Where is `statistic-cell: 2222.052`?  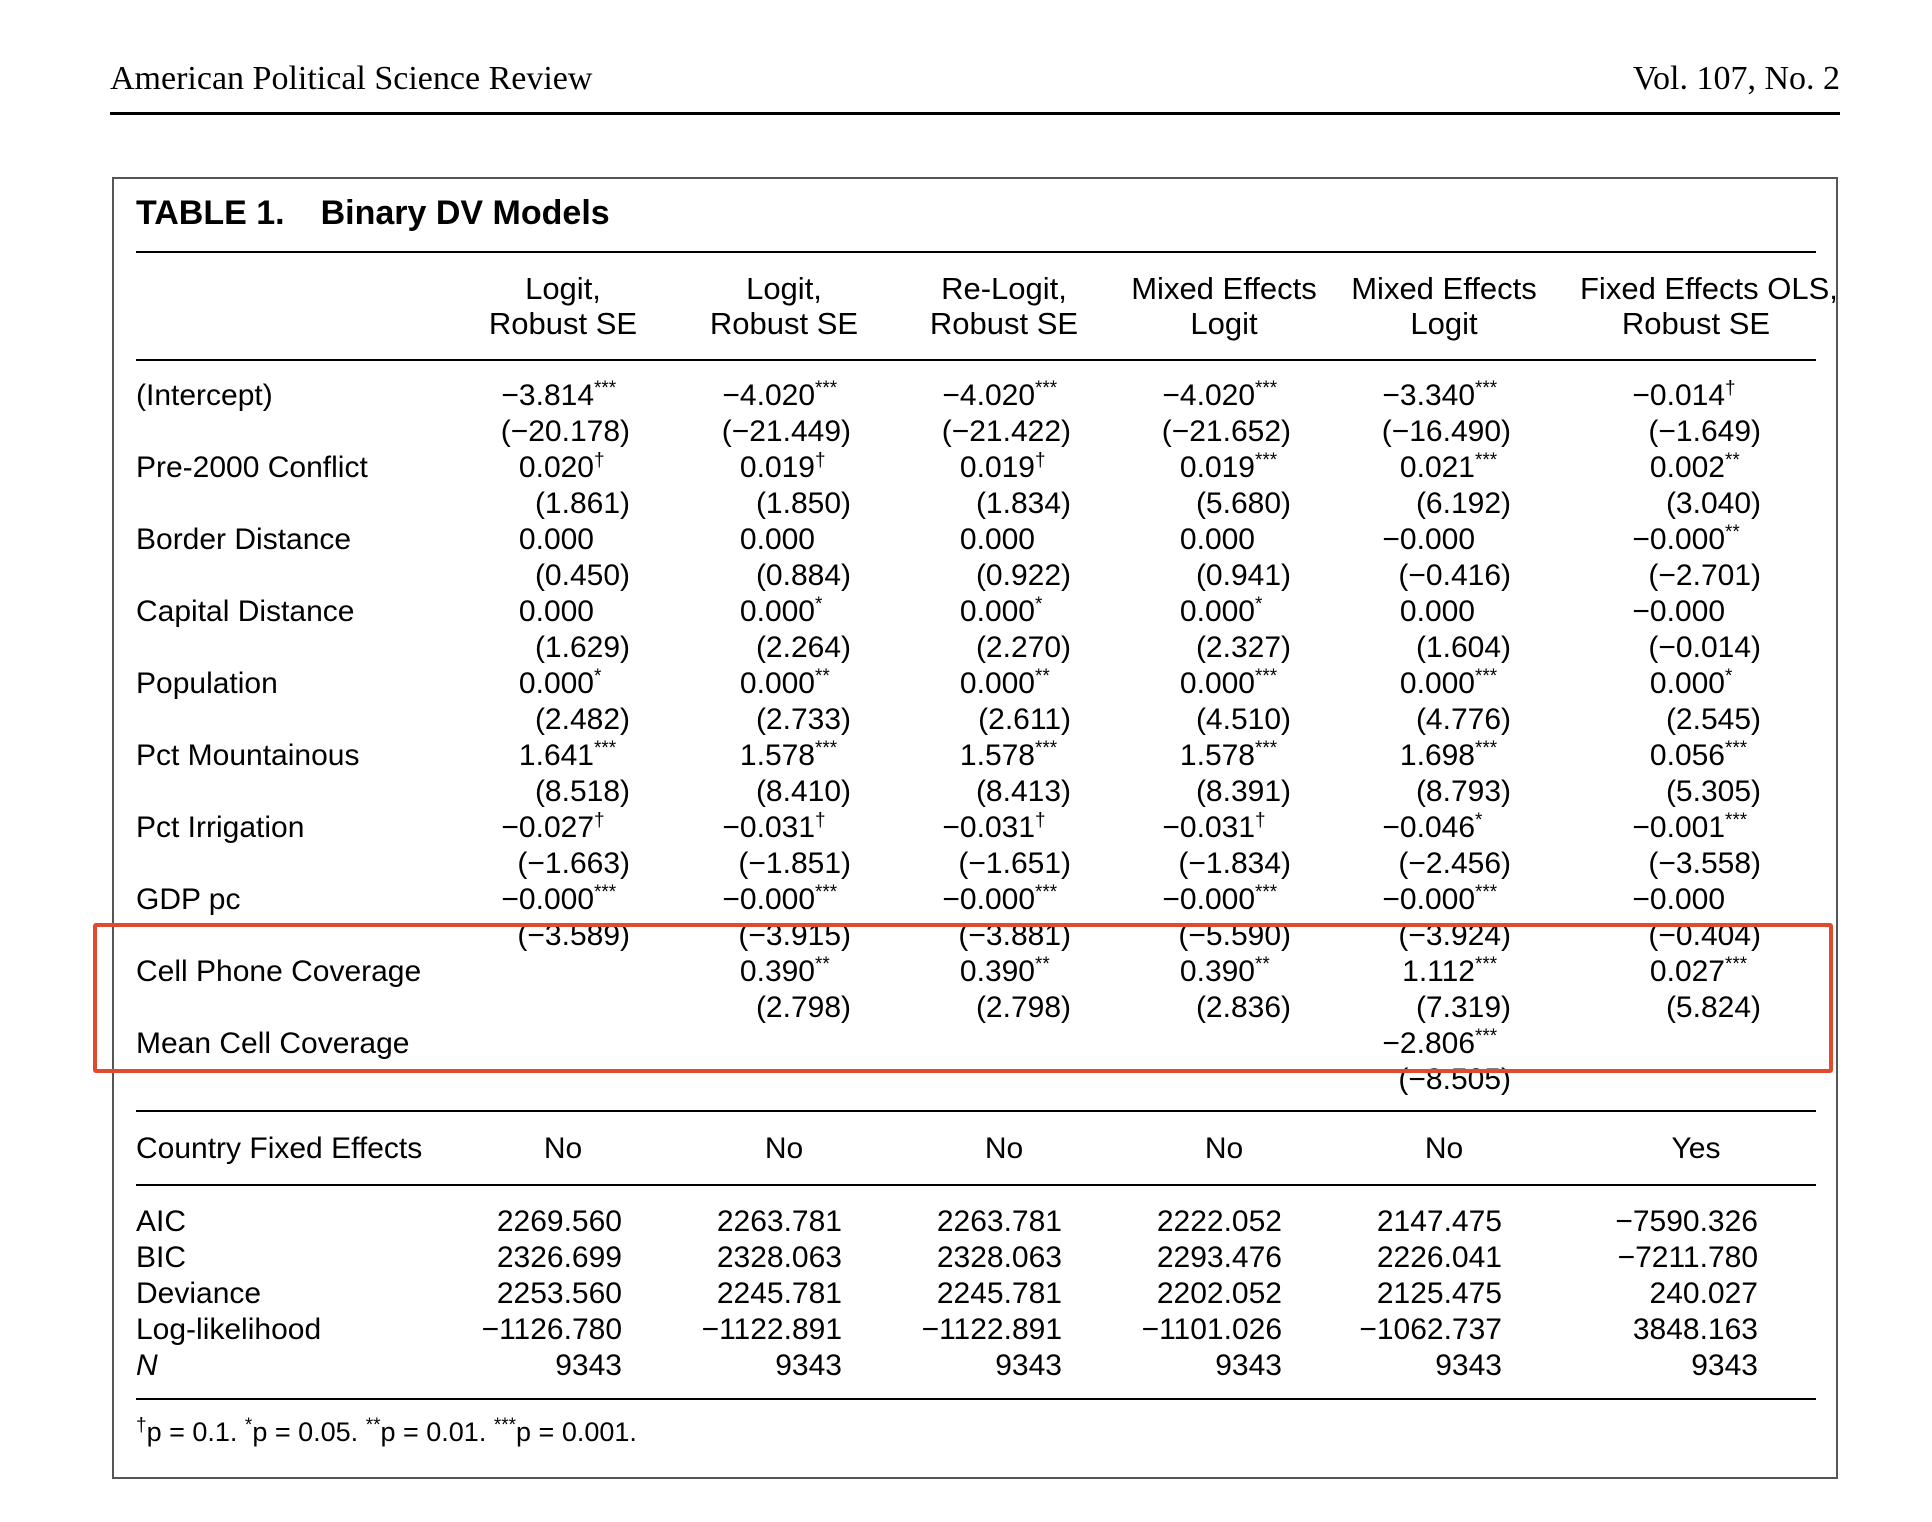
statistic-cell: 2222.052 is located at coordinates (1219, 1221).